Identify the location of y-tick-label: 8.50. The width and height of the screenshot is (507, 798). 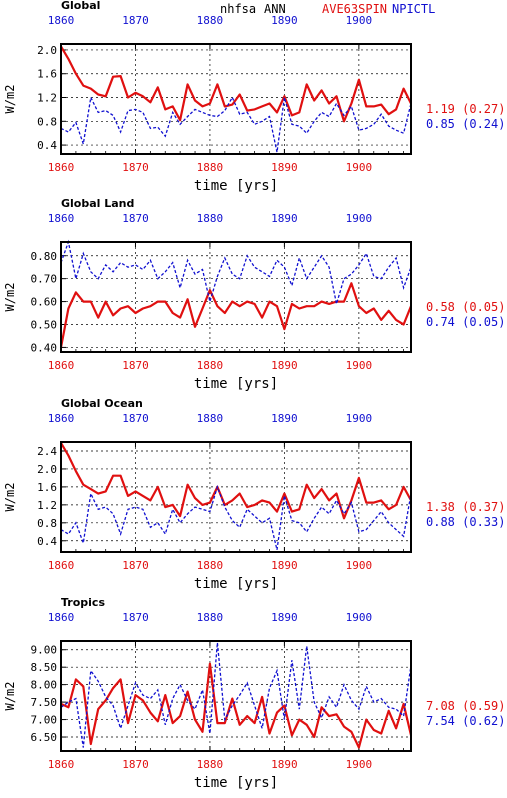
(44, 667).